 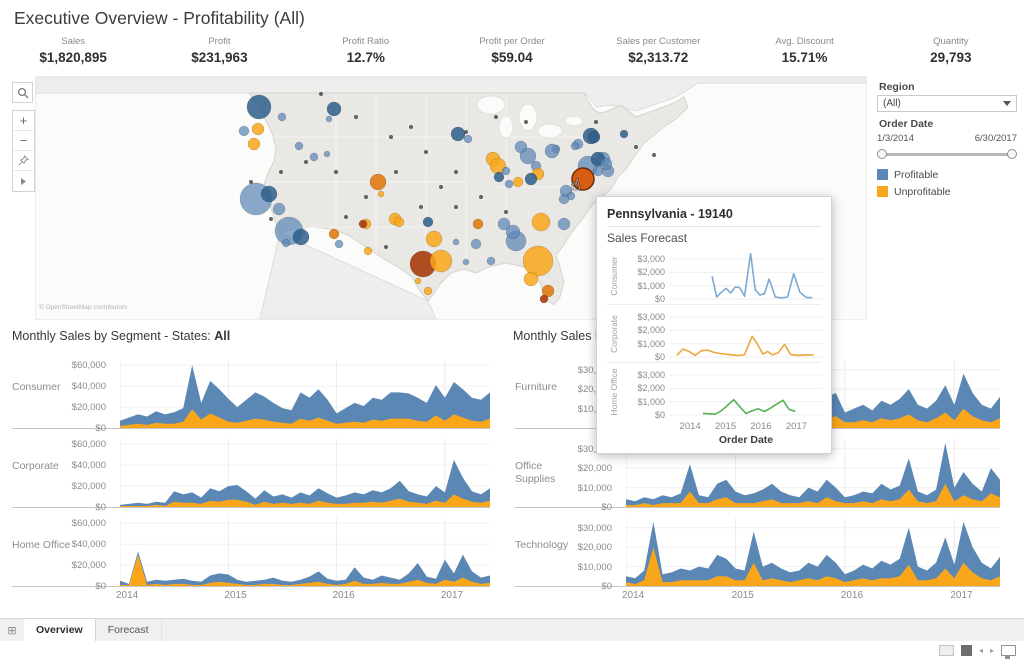 What do you see at coordinates (35, 465) in the screenshot?
I see `row-label: Corporate` at bounding box center [35, 465].